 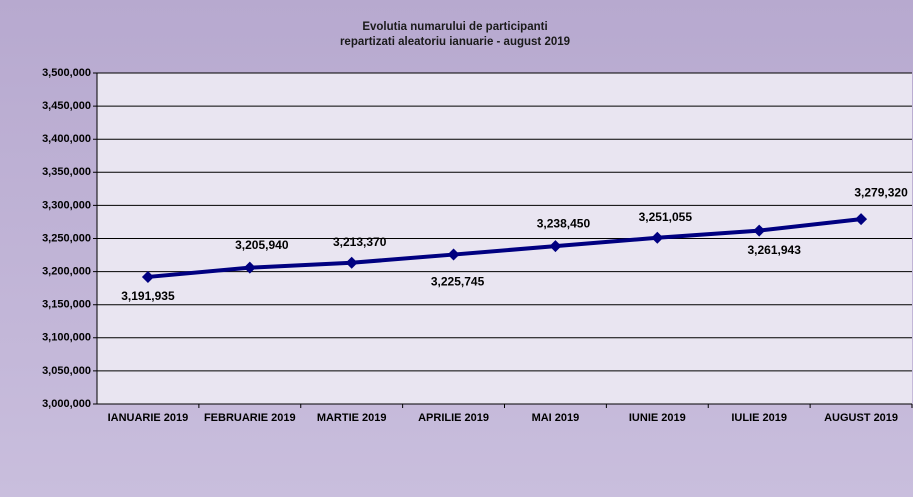 What do you see at coordinates (352, 418) in the screenshot?
I see `x-tick-label: MARTIE 2019` at bounding box center [352, 418].